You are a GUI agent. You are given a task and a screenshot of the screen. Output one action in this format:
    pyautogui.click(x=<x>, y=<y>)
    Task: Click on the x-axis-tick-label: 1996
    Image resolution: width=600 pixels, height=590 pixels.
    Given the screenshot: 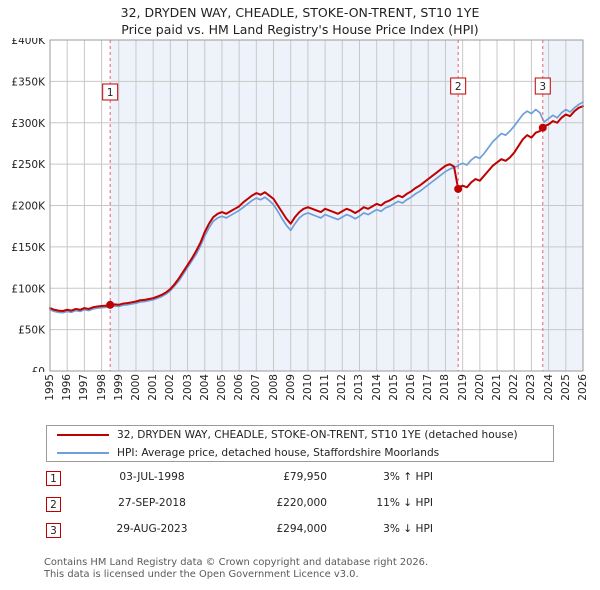 What is the action you would take?
    pyautogui.click(x=67, y=387)
    